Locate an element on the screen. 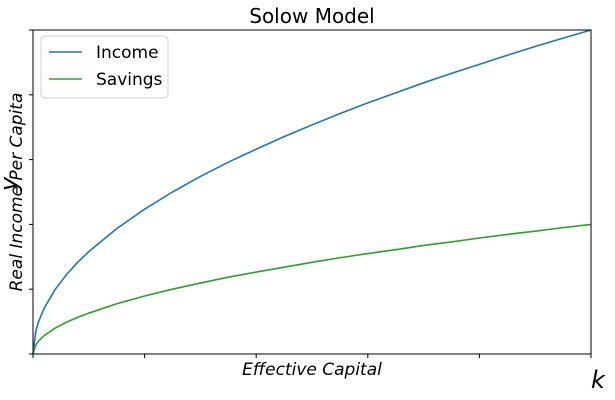  y-axis-symbol: y is located at coordinates (11, 184).